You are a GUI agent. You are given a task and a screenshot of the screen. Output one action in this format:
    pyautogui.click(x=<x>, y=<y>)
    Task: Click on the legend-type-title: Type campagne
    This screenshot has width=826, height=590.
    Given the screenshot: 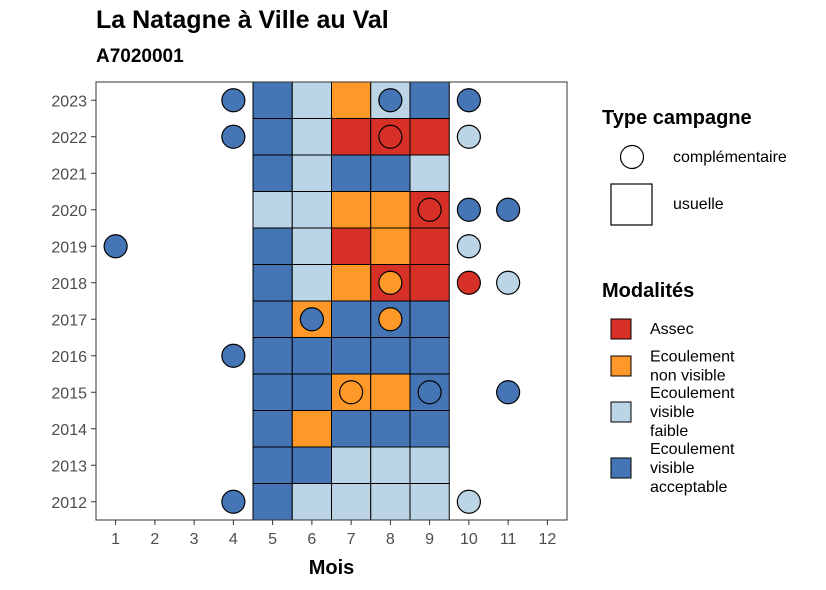 What is the action you would take?
    pyautogui.click(x=677, y=118)
    